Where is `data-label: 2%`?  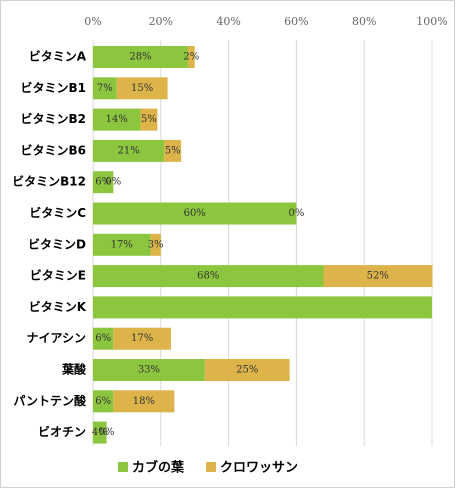
data-label: 2% is located at coordinates (191, 57).